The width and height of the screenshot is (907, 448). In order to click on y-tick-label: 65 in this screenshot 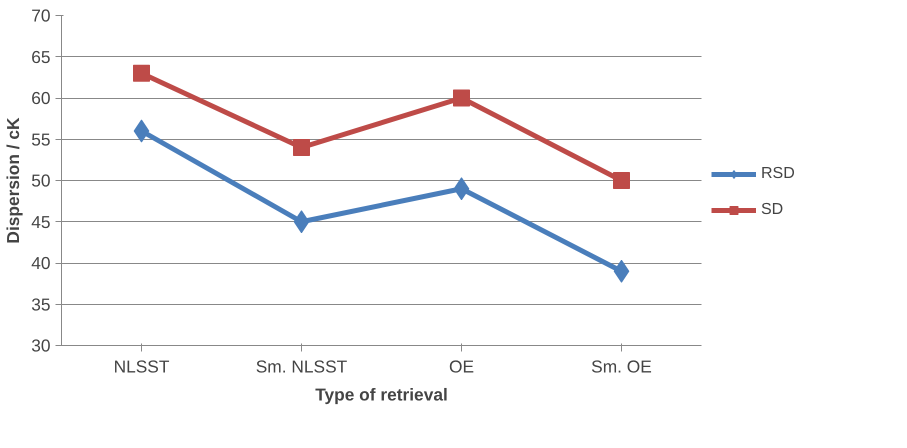, I will do `click(41, 56)`.